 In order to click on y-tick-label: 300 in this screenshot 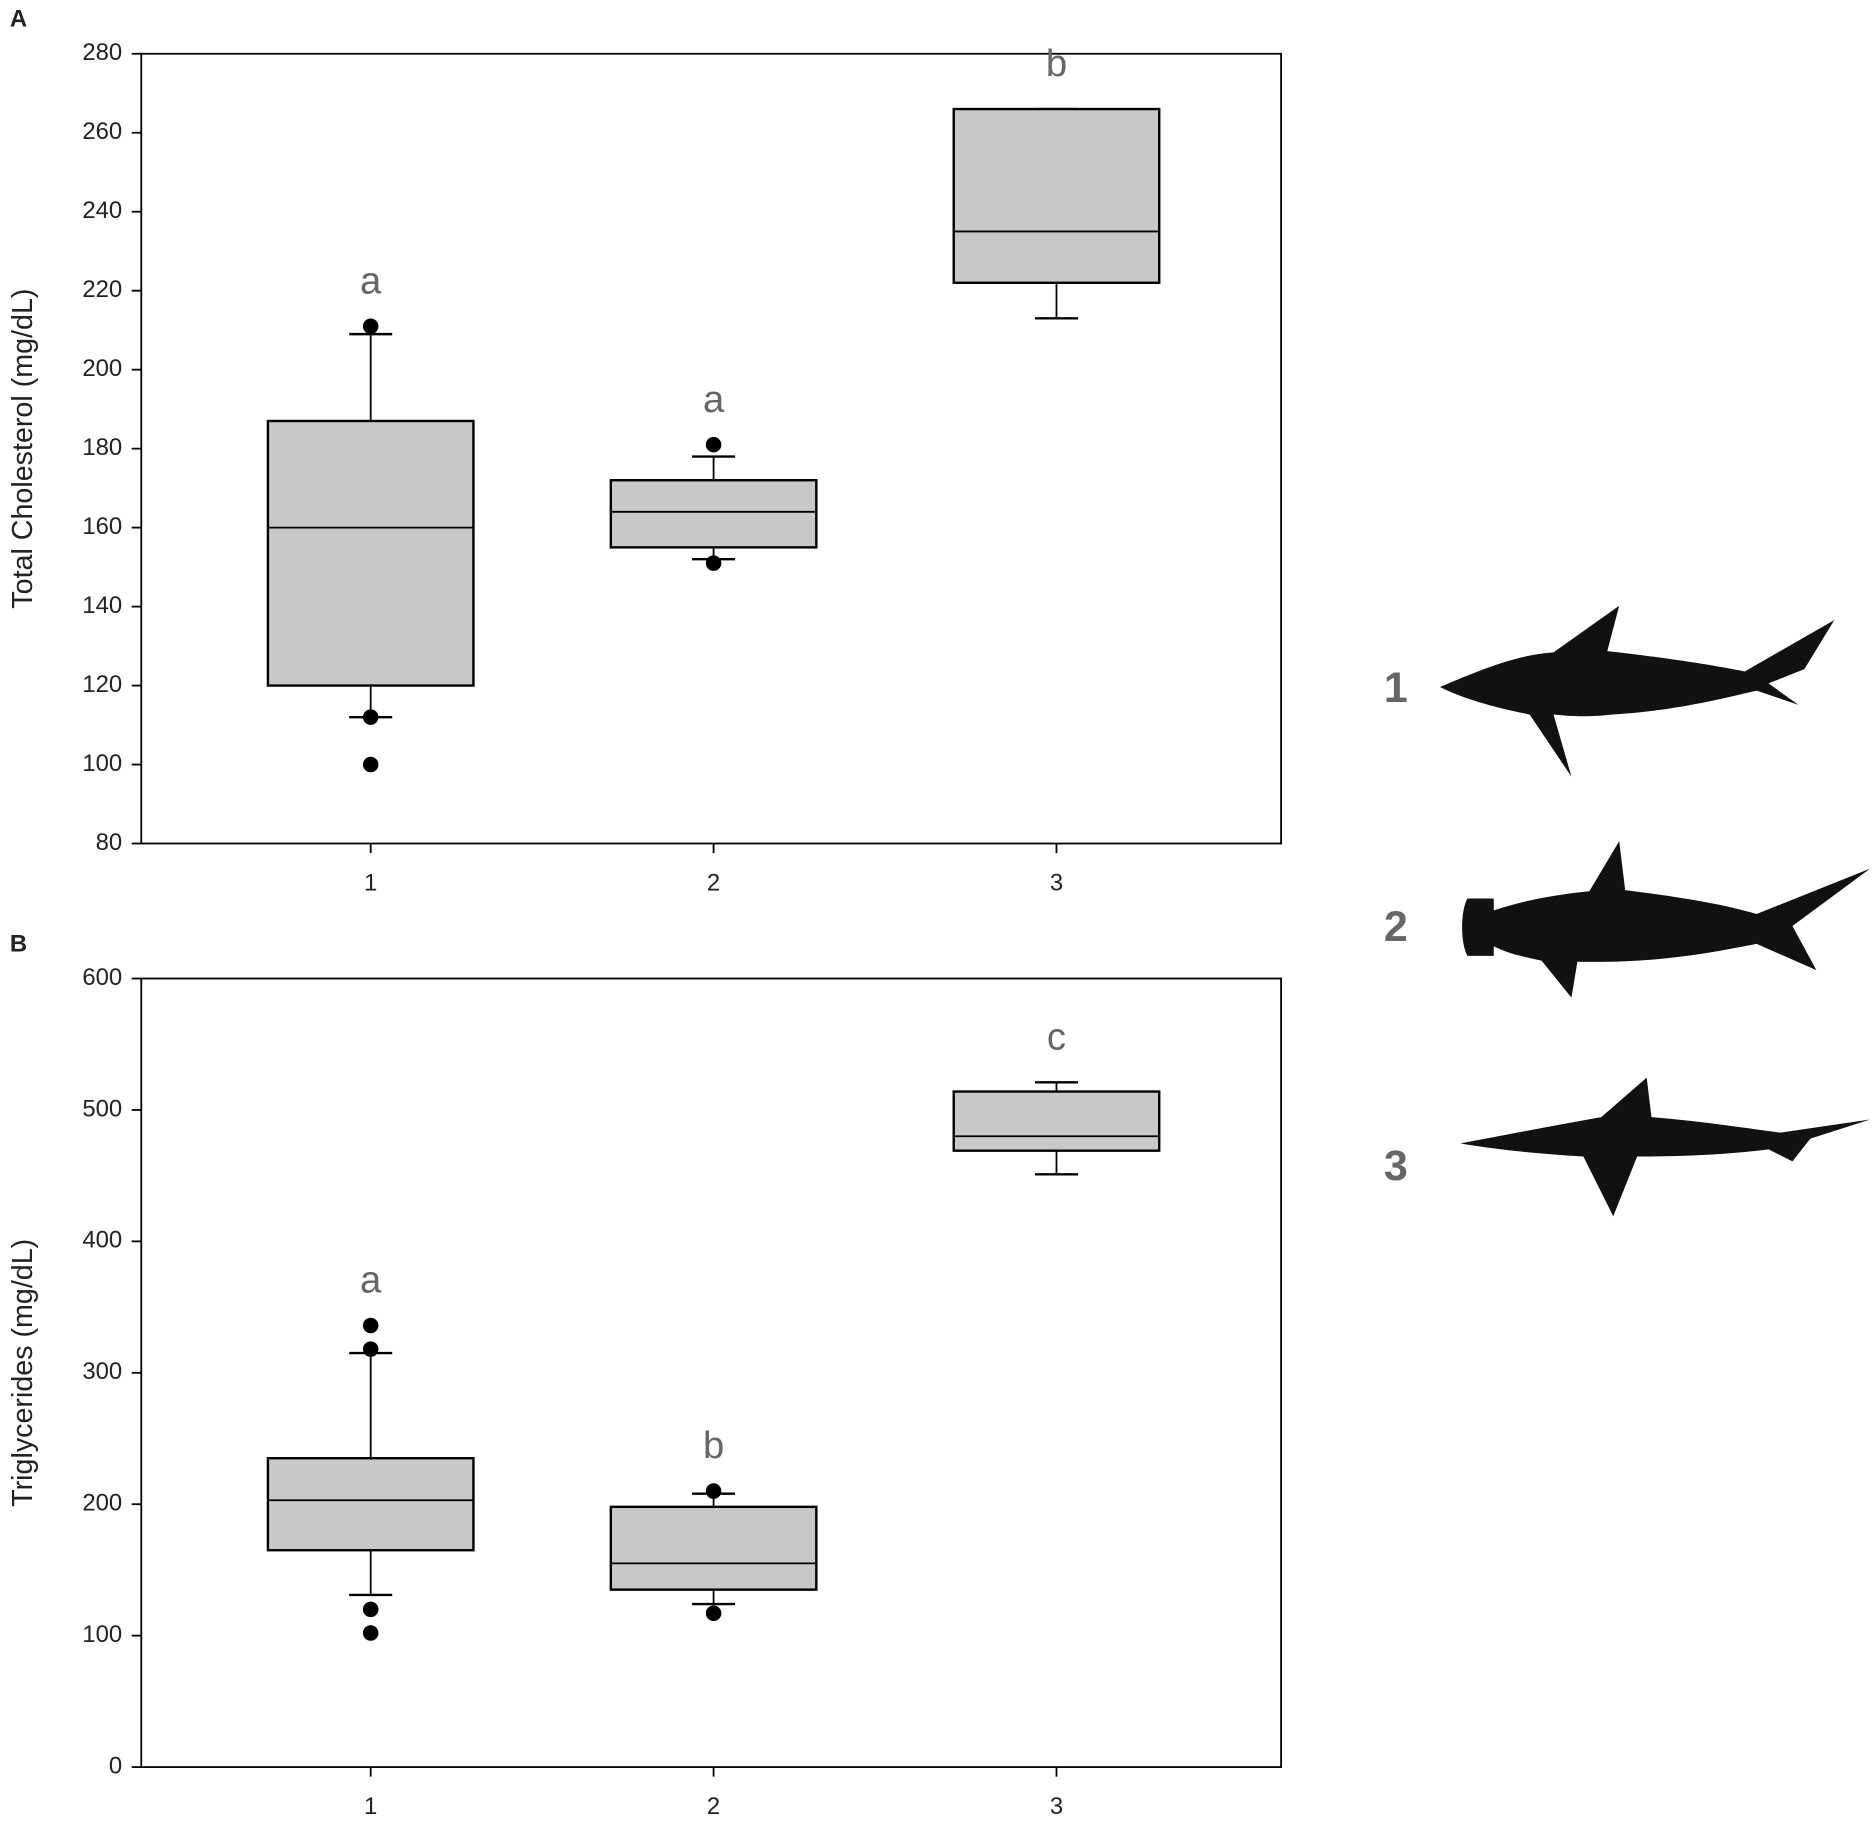, I will do `click(102, 1371)`.